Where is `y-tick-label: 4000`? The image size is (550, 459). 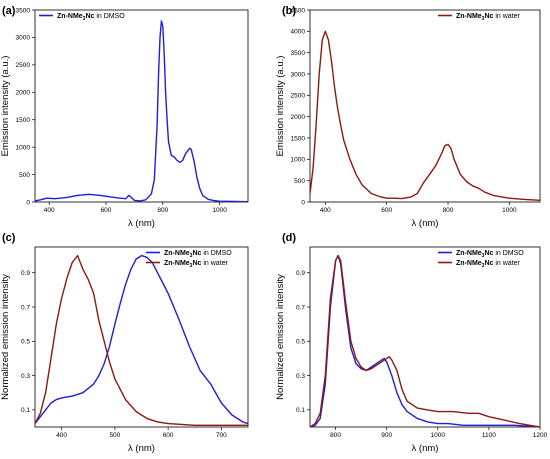 y-tick-label: 4000 is located at coordinates (298, 32).